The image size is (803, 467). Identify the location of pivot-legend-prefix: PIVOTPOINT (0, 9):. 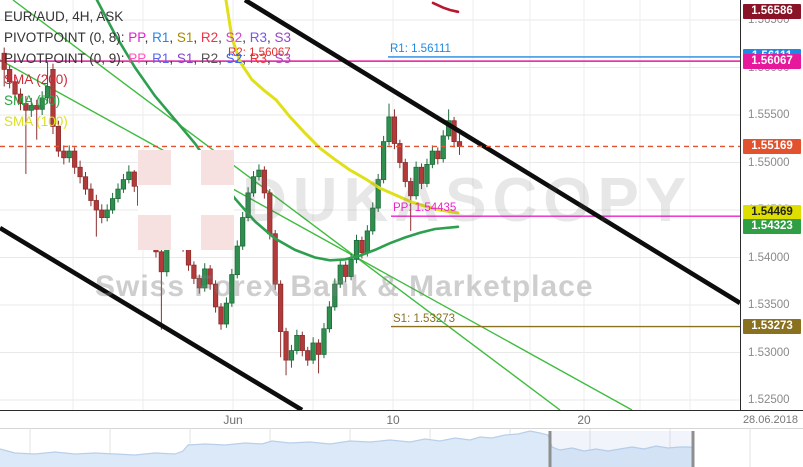
(66, 58).